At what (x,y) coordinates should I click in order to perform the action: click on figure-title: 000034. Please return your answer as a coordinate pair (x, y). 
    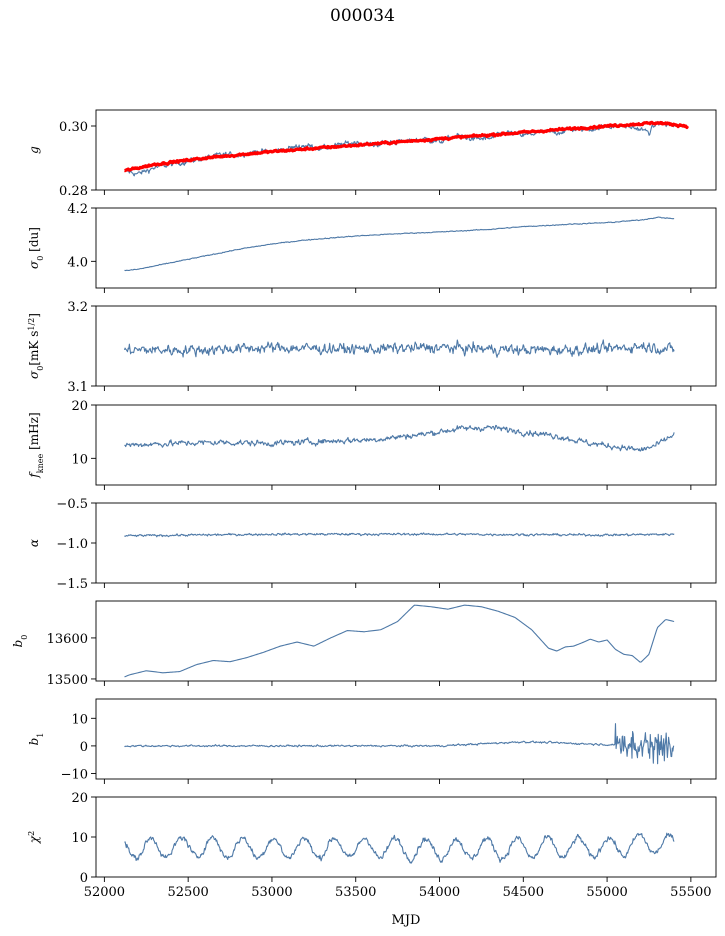
    Looking at the image, I should click on (362, 16).